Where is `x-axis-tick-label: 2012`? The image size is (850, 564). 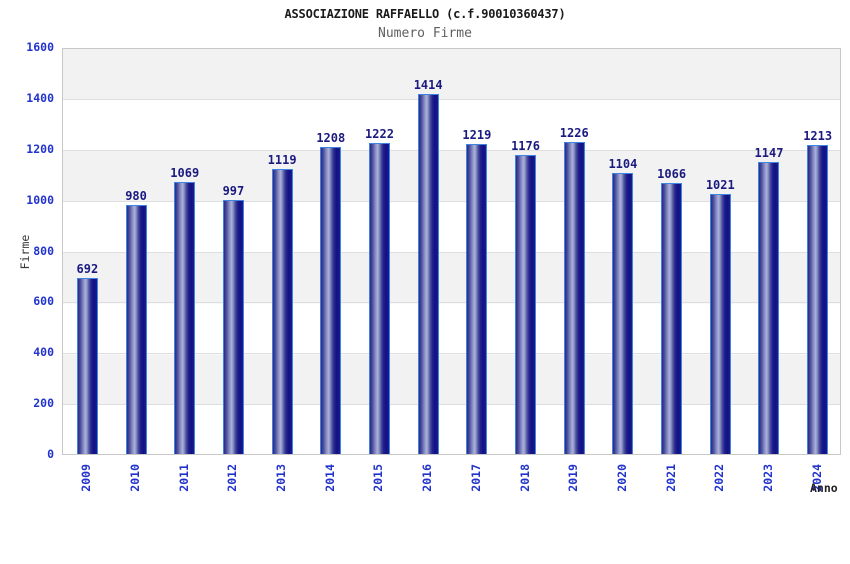
x-axis-tick-label: 2012 is located at coordinates (232, 478).